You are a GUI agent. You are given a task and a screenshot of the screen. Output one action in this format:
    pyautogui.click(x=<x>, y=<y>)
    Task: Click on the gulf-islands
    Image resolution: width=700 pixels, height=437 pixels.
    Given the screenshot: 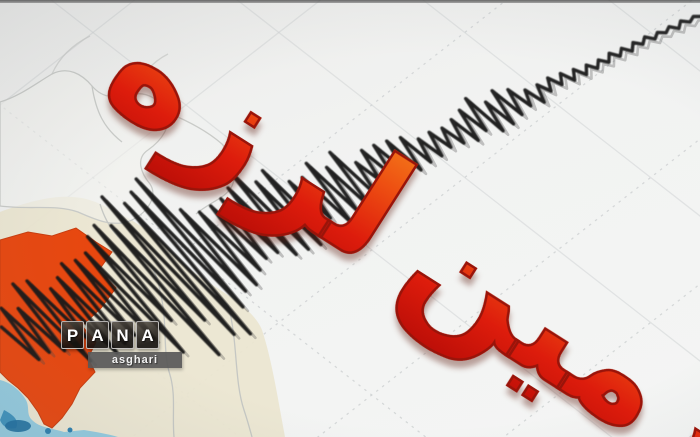 What is the action you would take?
    pyautogui.click(x=36, y=422)
    